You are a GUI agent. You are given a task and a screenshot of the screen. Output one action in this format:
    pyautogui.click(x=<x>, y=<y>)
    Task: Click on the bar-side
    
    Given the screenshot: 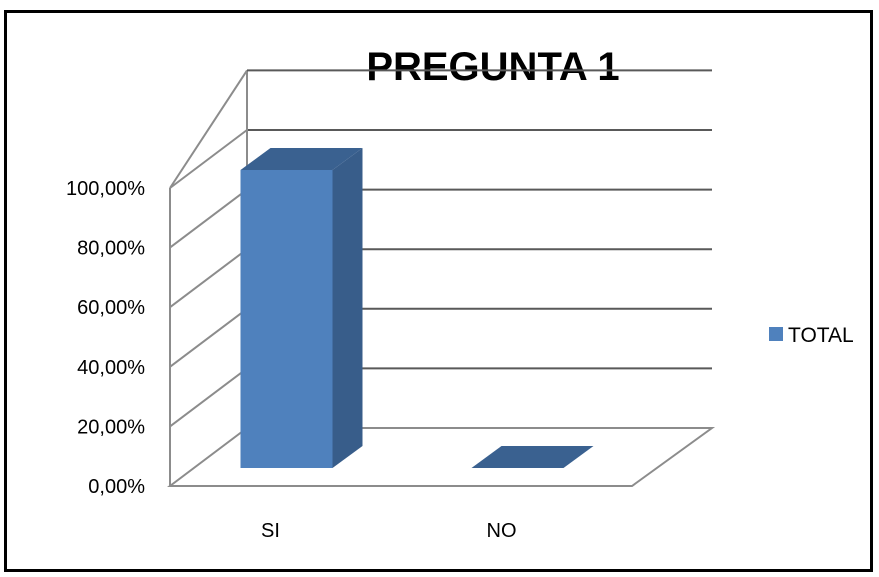 What is the action you would take?
    pyautogui.click(x=347, y=308)
    